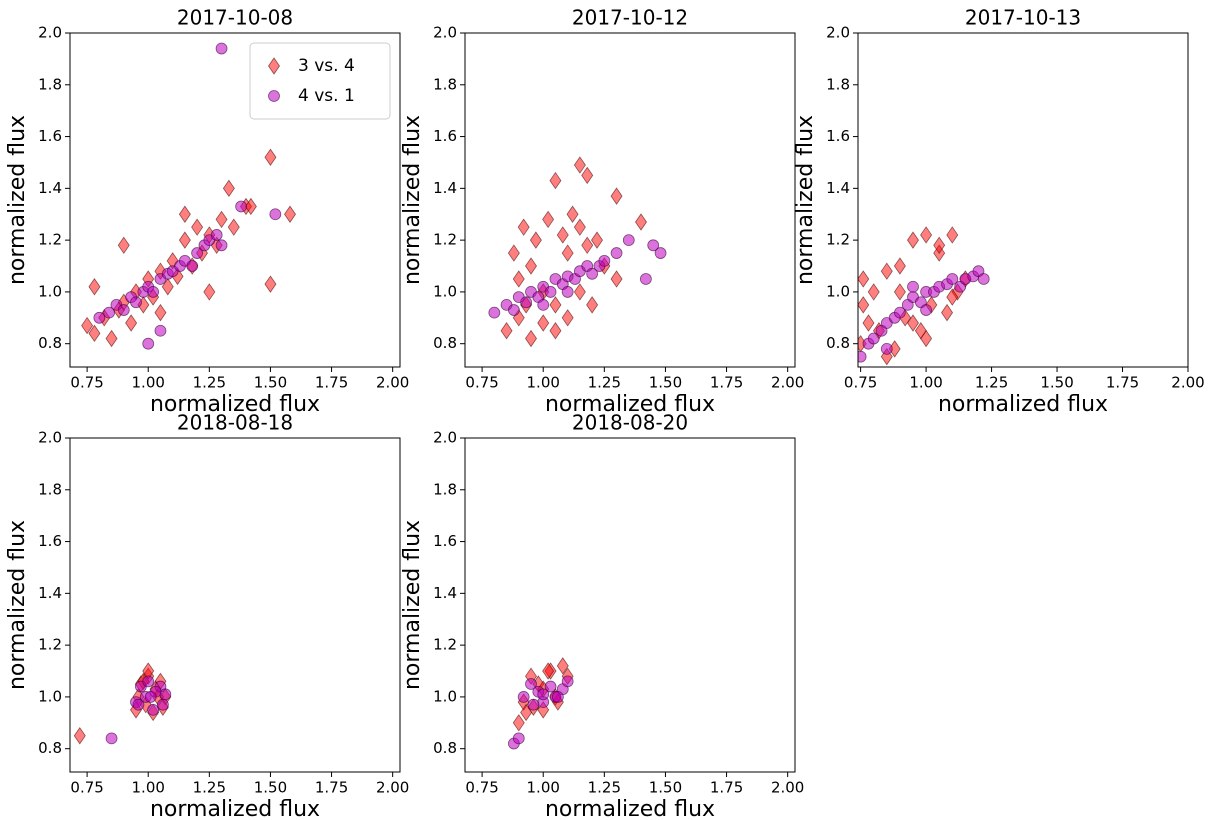 This screenshot has width=1215, height=820. I want to click on subplot-title: 2017-10-12, so click(630, 18).